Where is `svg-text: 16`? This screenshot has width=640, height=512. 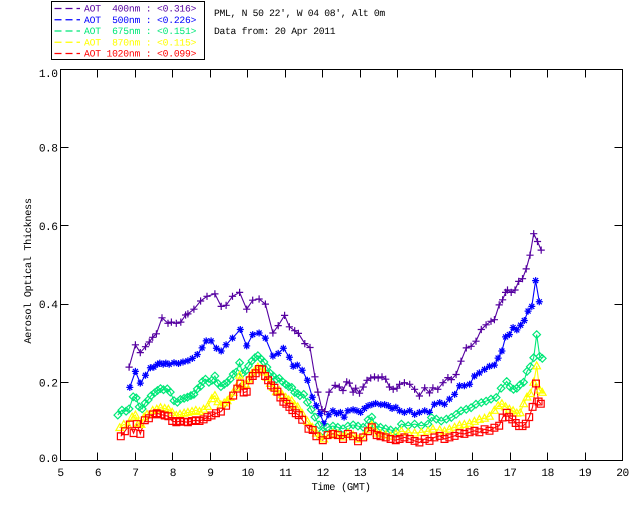 svg-text: 16 is located at coordinates (472, 474).